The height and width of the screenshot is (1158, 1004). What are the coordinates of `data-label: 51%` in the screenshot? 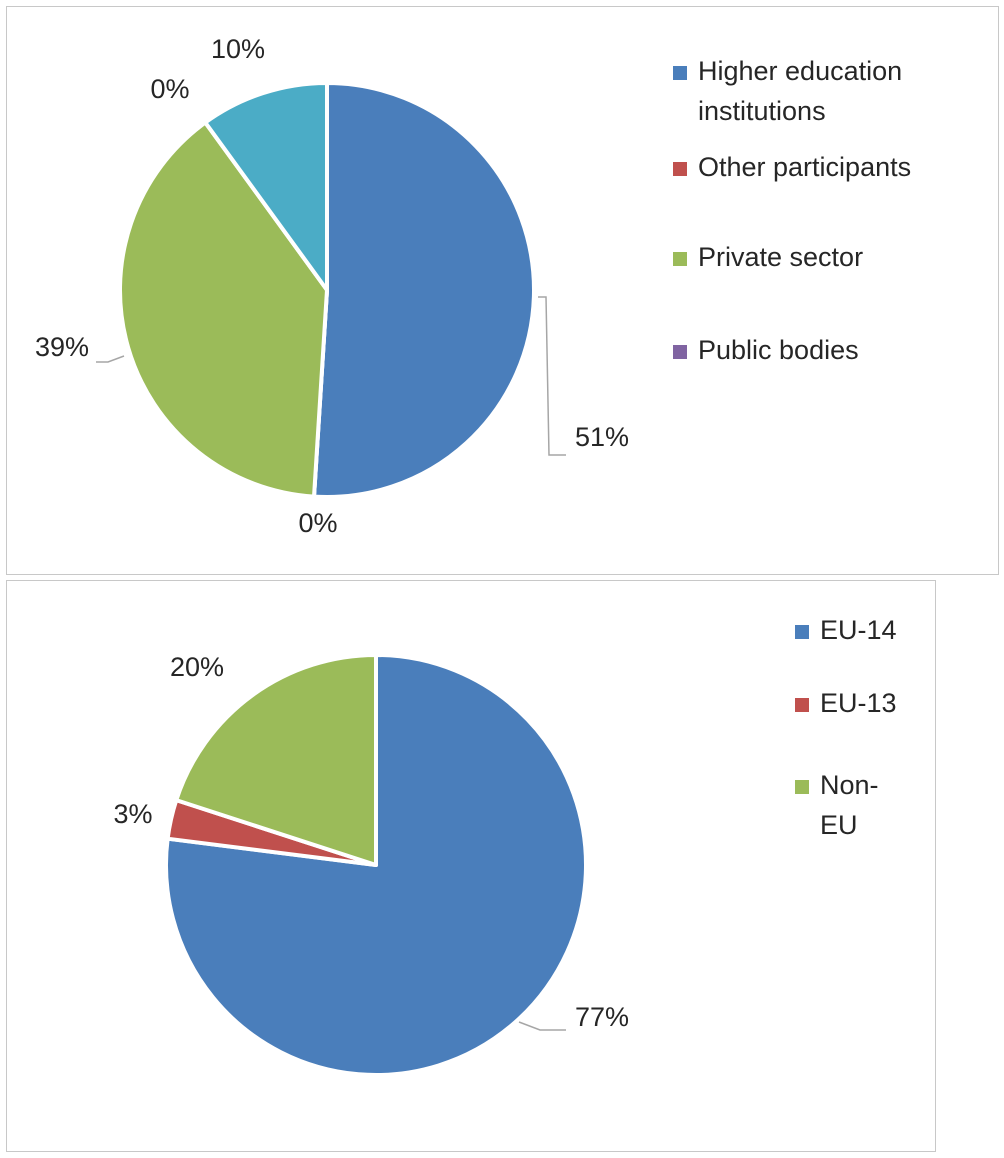 It's located at (602, 437).